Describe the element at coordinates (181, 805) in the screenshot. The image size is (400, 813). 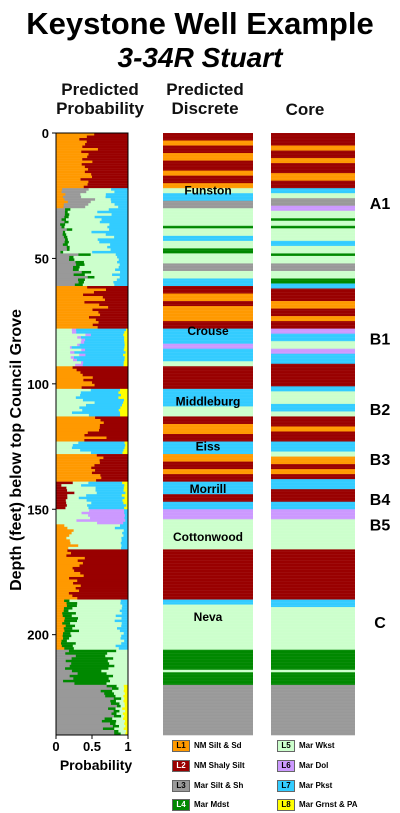
I see `legend-swatch: L4` at that location.